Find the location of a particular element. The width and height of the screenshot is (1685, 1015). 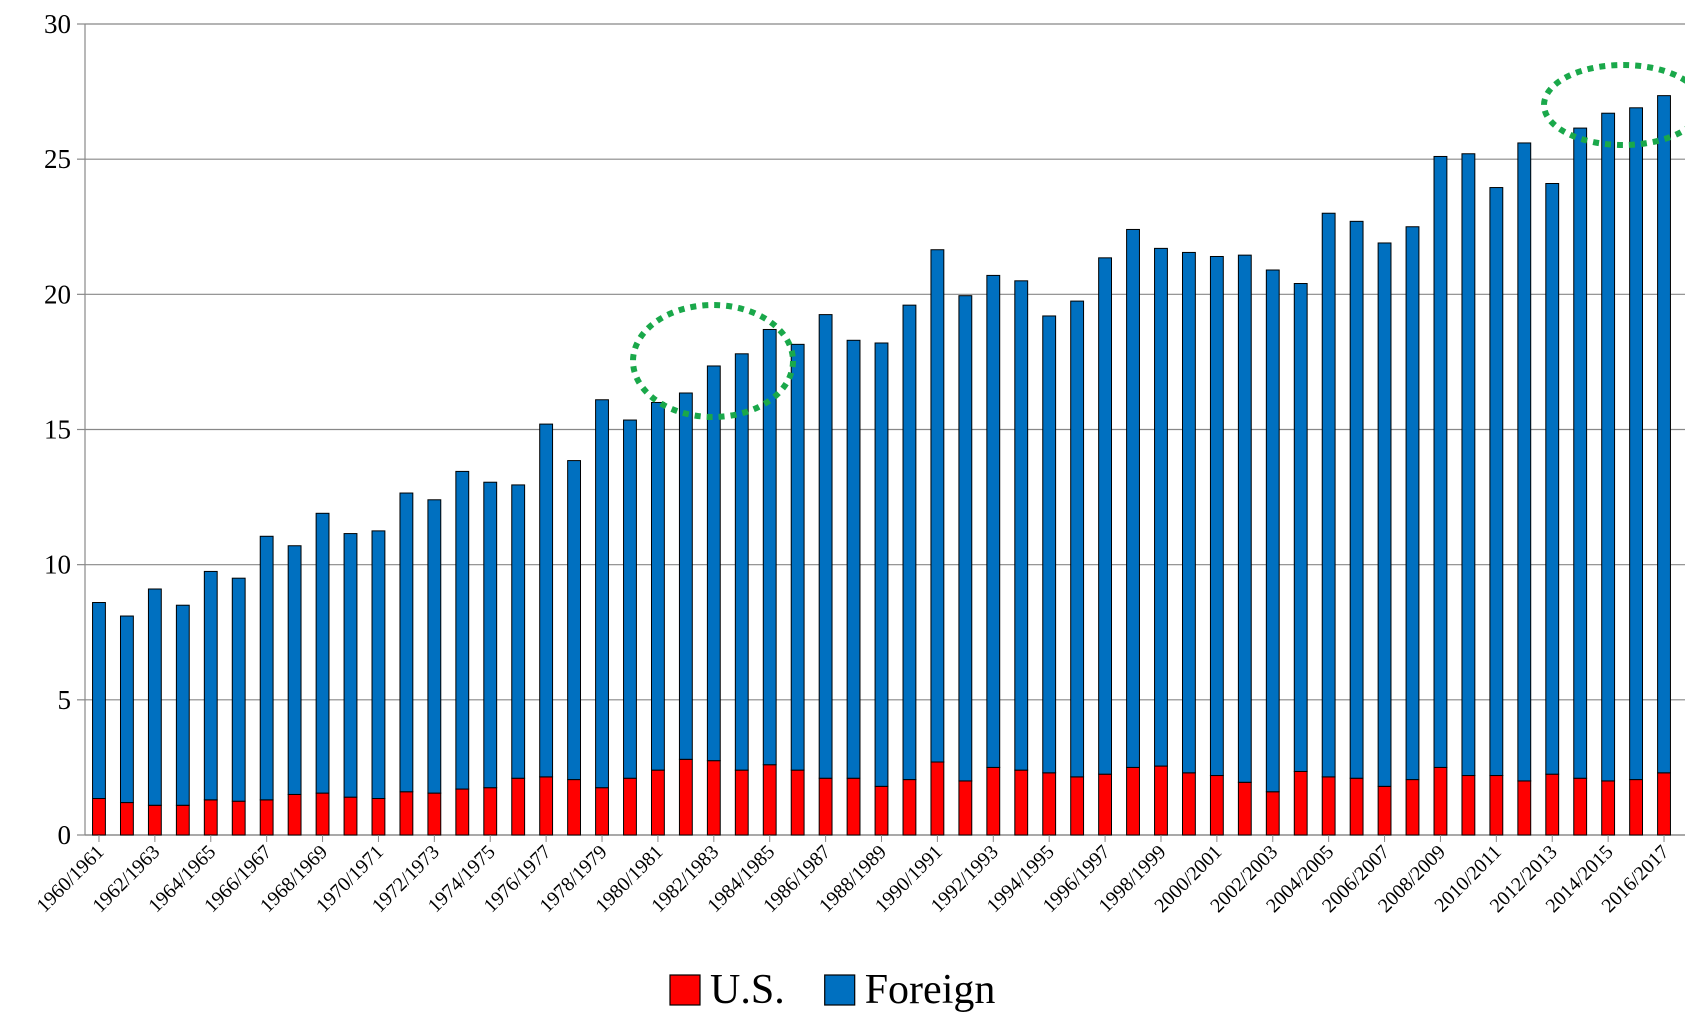

legend: U.S. Foreign is located at coordinates (832, 990).